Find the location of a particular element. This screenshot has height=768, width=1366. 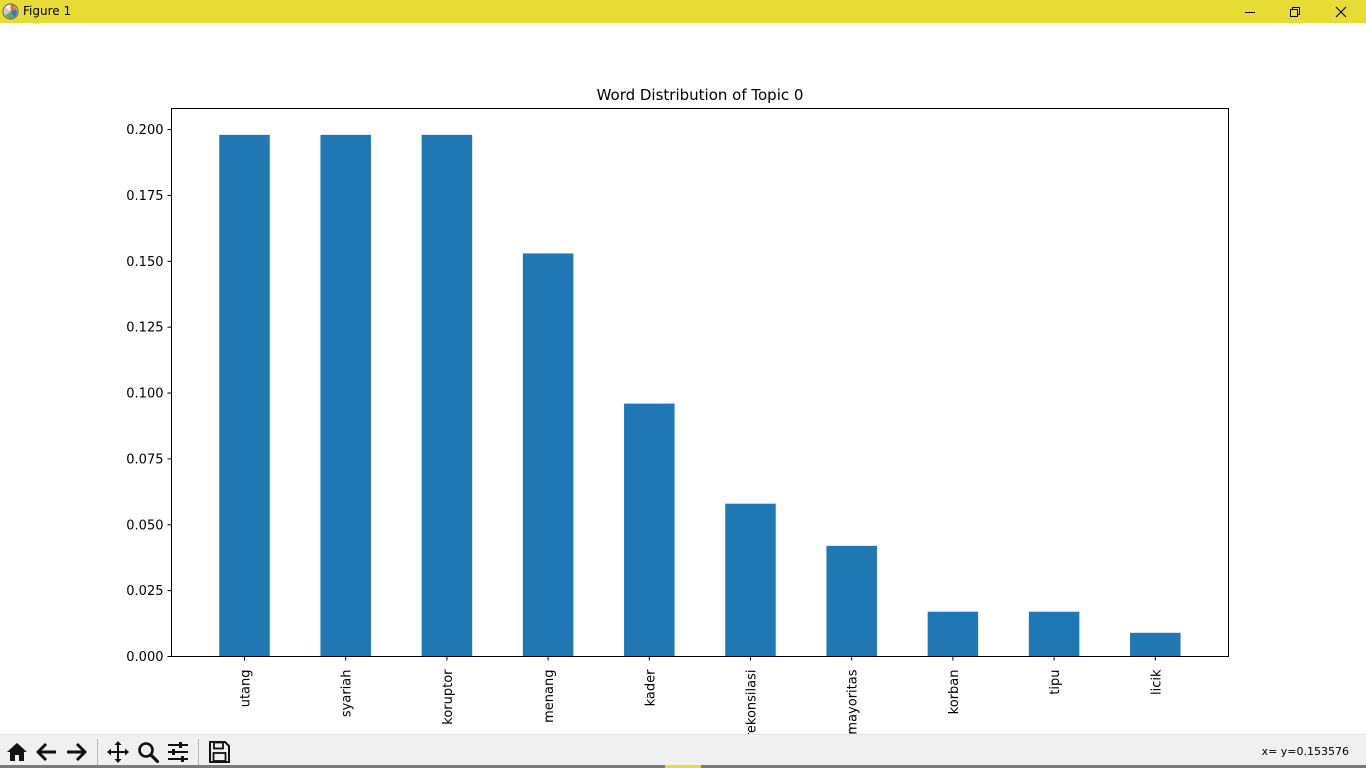

window-title: Figure 1 is located at coordinates (47, 11).